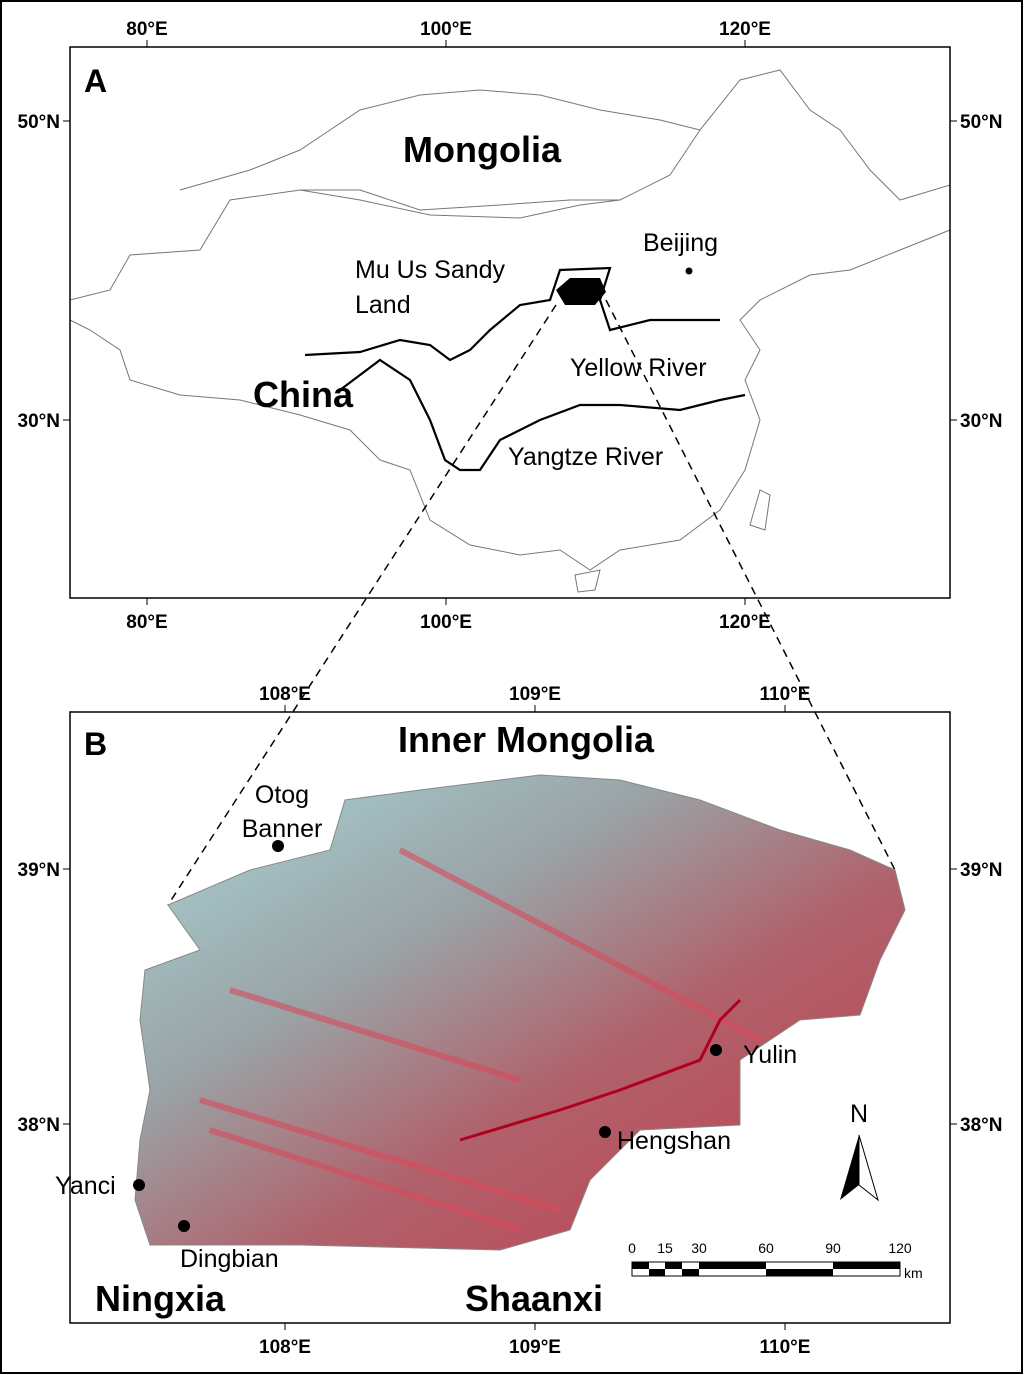  Describe the element at coordinates (913, 1273) in the screenshot. I see `scale-unit: km` at that location.